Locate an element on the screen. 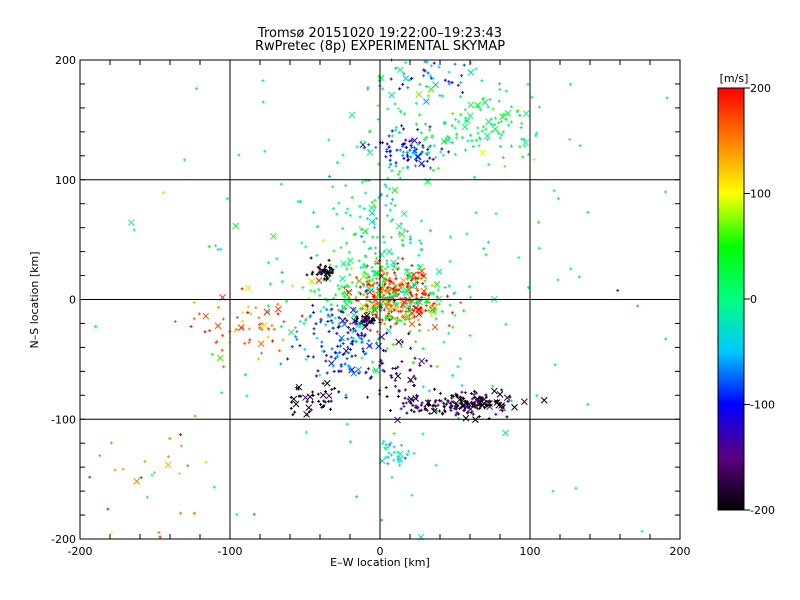 This screenshot has height=600, width=800. colorbar-tick-label: 200 is located at coordinates (760, 88).